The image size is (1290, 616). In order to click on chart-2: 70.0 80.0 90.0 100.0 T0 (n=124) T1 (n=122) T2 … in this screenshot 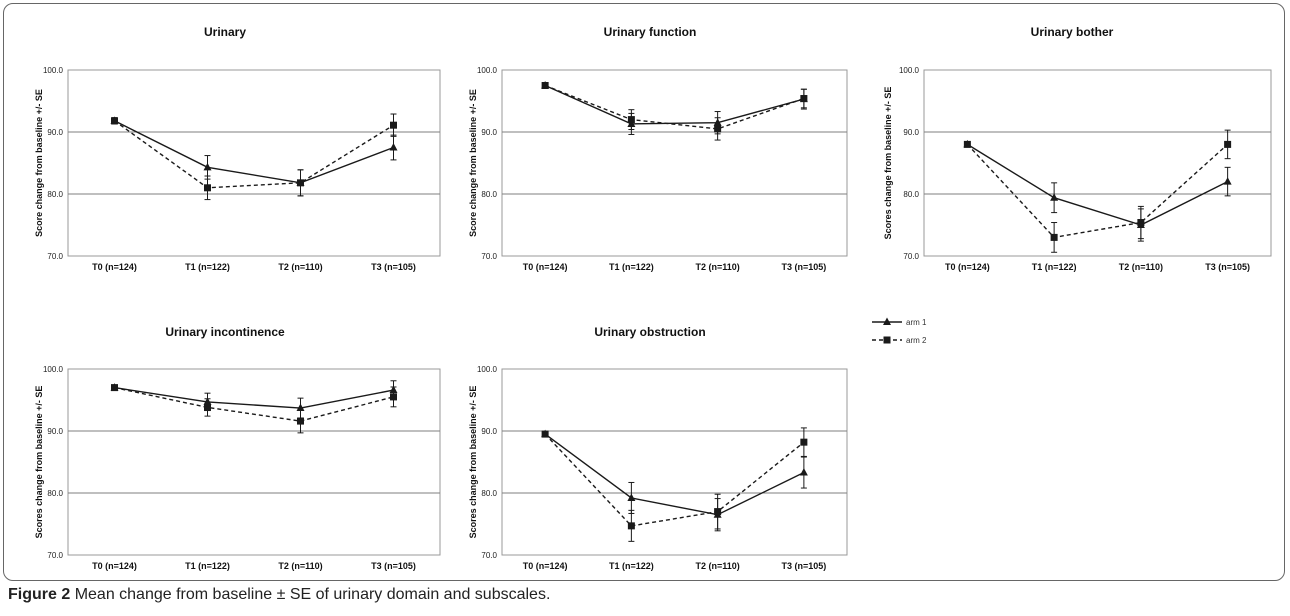, I will do `click(1077, 148)`.